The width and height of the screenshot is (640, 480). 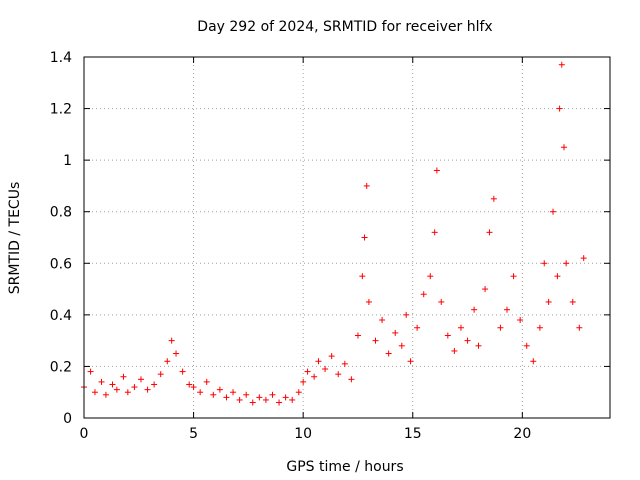 I want to click on y-tick-label: 0.8, so click(x=61, y=213).